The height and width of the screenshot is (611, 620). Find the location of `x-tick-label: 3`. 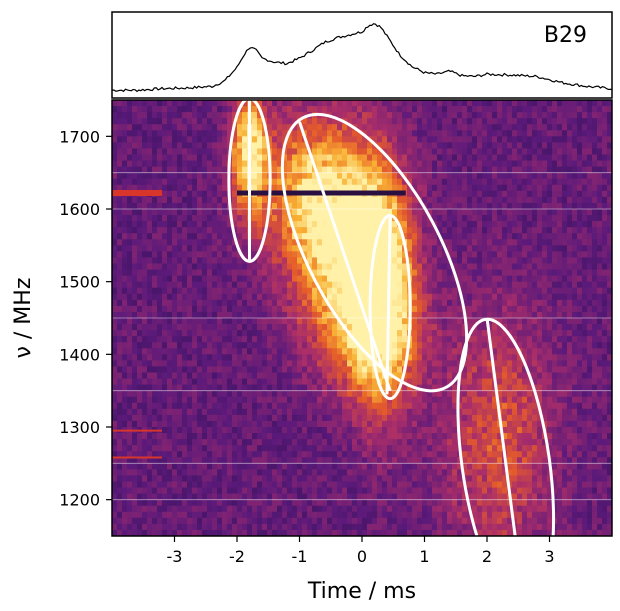

x-tick-label: 3 is located at coordinates (549, 556).